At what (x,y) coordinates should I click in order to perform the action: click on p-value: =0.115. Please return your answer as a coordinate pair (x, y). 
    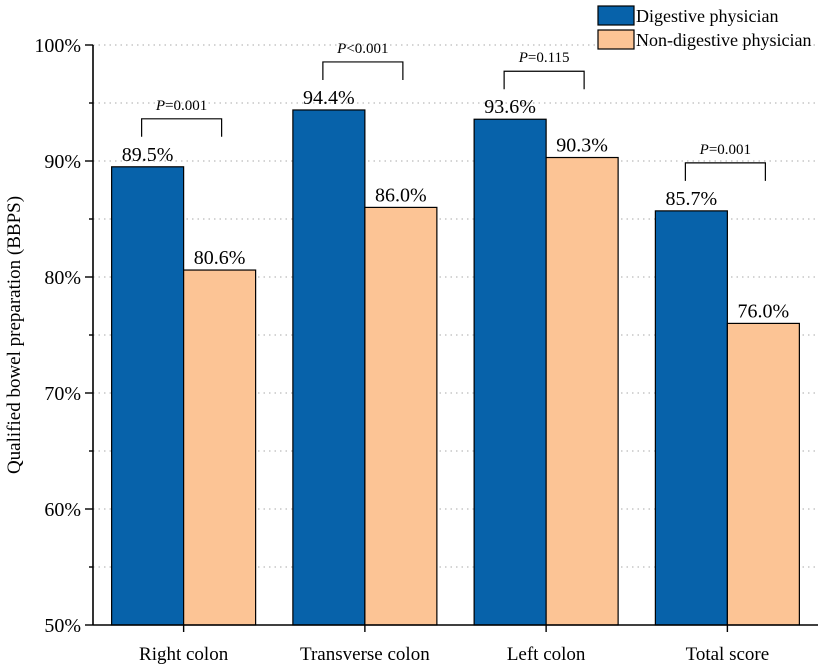
    Looking at the image, I should click on (549, 58).